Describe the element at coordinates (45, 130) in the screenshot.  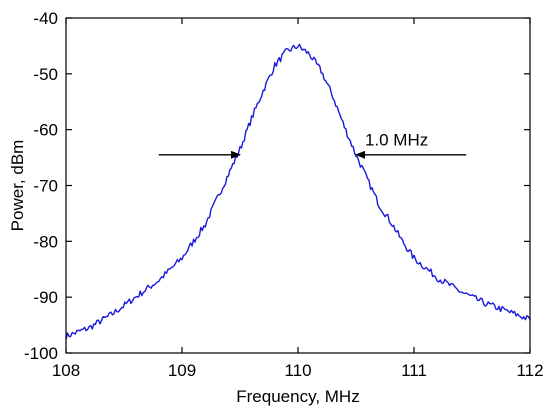
I see `y-tick-label: -60` at that location.